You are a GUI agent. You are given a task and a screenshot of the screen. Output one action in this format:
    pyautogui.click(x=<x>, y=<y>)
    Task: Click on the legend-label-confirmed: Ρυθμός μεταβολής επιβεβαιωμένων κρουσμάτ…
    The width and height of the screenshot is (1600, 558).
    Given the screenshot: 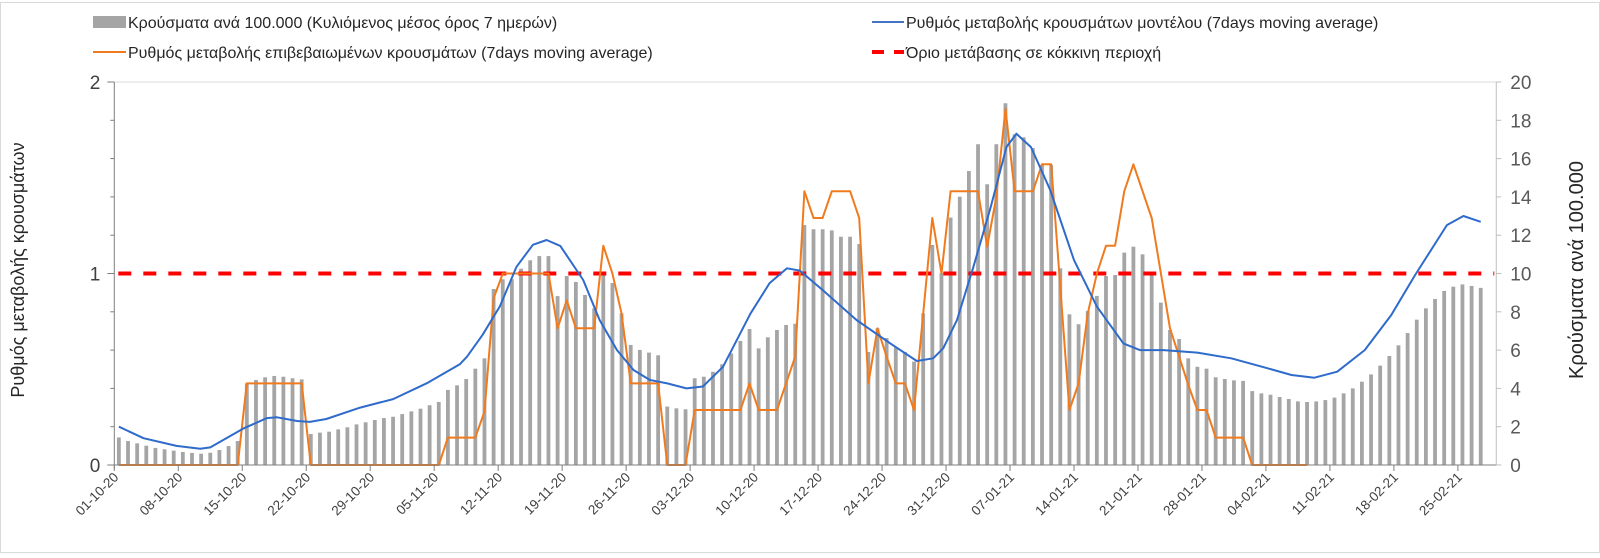 What is the action you would take?
    pyautogui.click(x=390, y=53)
    